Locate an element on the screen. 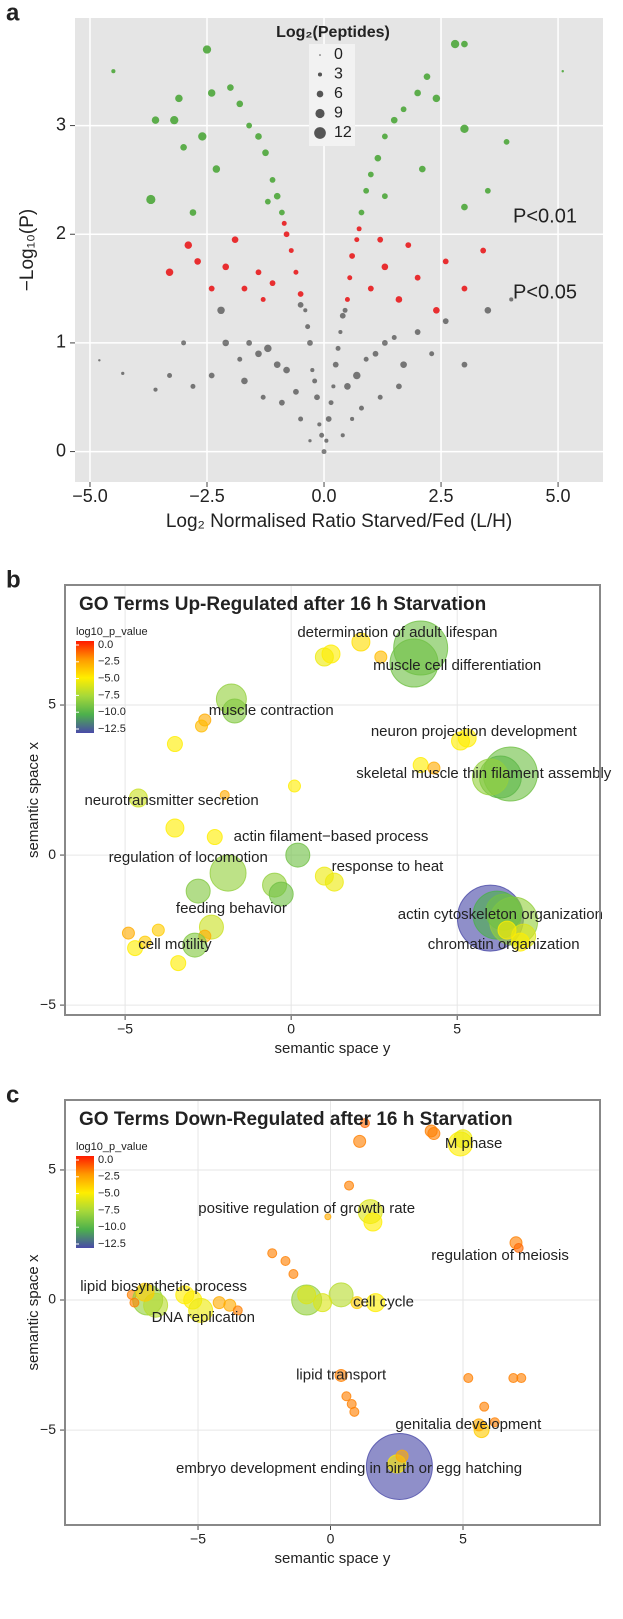 The width and height of the screenshot is (623, 1619). x-tick-label: 0.0 is located at coordinates (324, 496).